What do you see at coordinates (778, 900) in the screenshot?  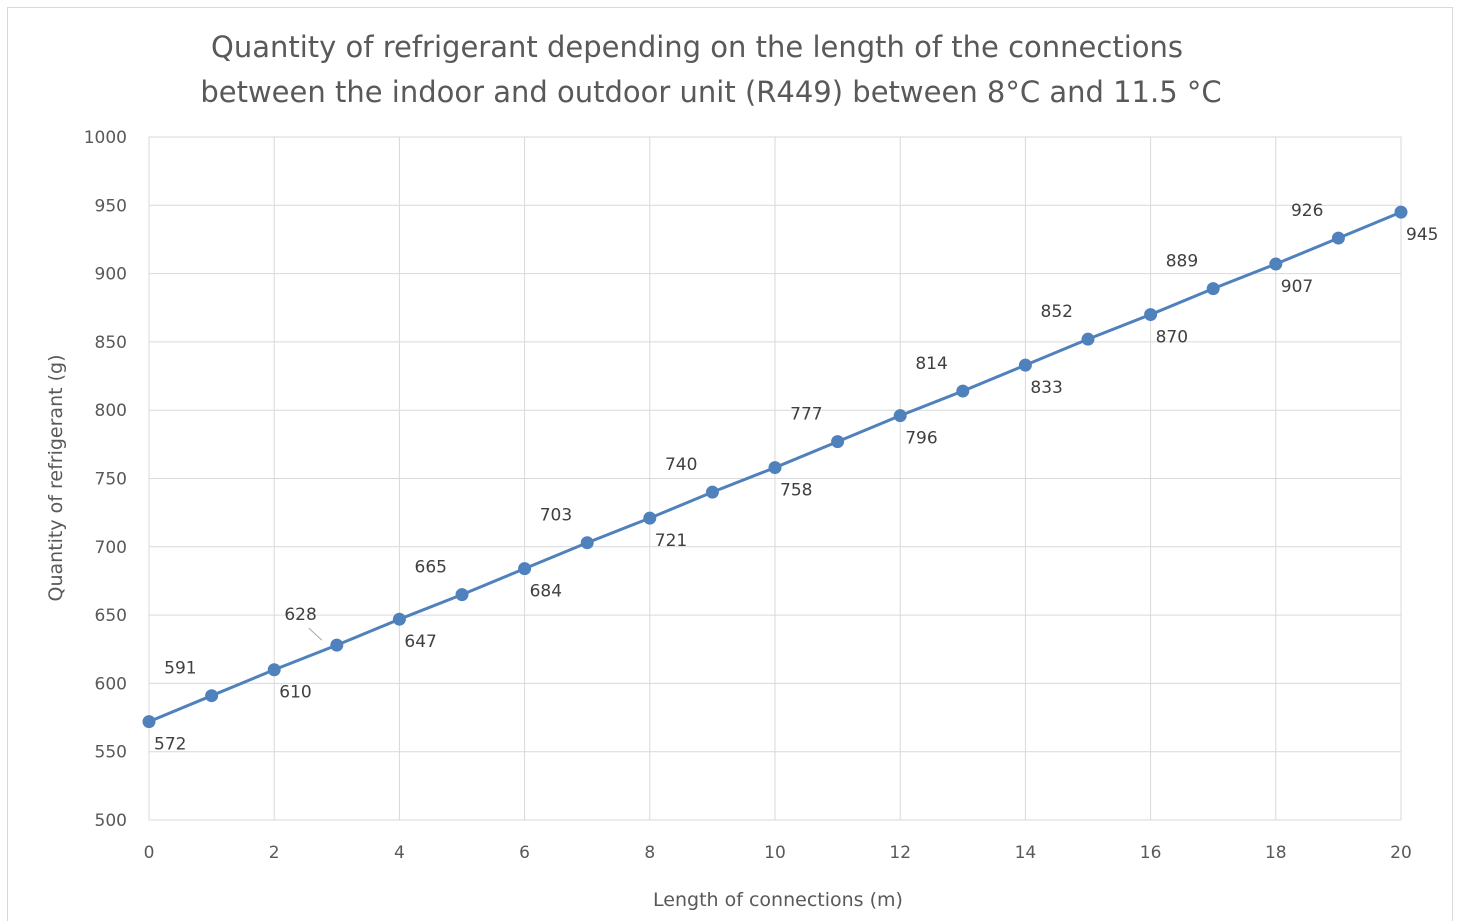 I see `x-axis-title: Length of connections (m)` at bounding box center [778, 900].